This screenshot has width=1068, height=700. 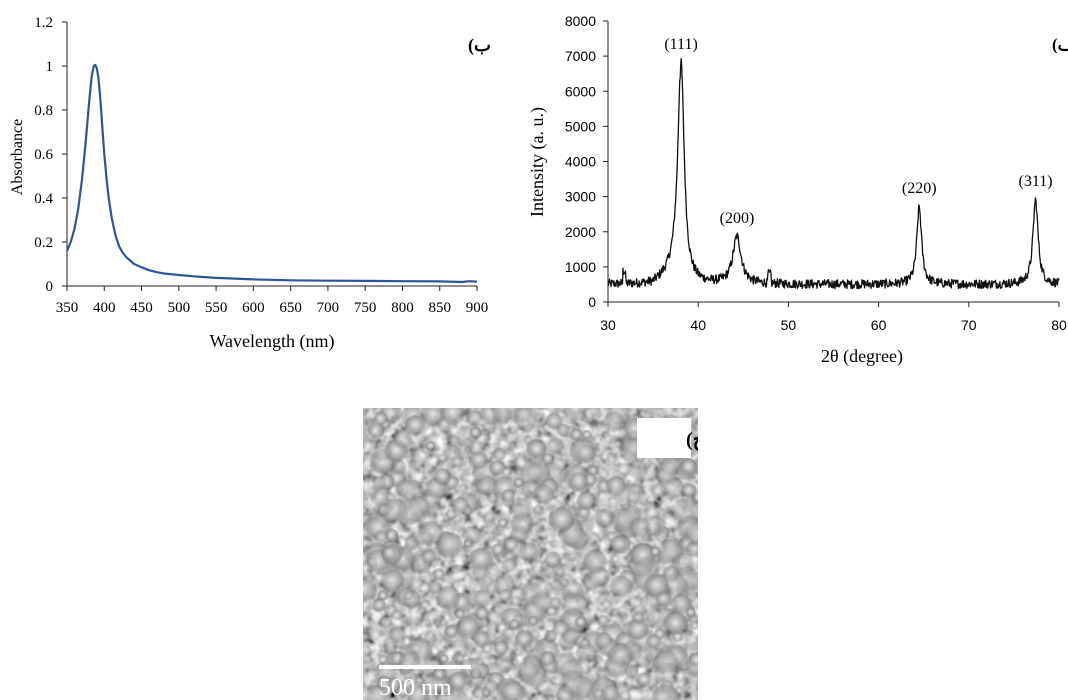 What do you see at coordinates (328, 308) in the screenshot?
I see `uv-x-tick-label: 700` at bounding box center [328, 308].